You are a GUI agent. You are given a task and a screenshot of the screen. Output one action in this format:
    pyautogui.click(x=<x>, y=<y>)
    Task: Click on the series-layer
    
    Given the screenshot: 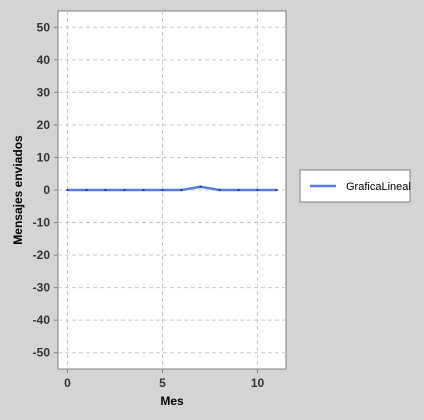 What is the action you would take?
    pyautogui.click(x=172, y=188)
    